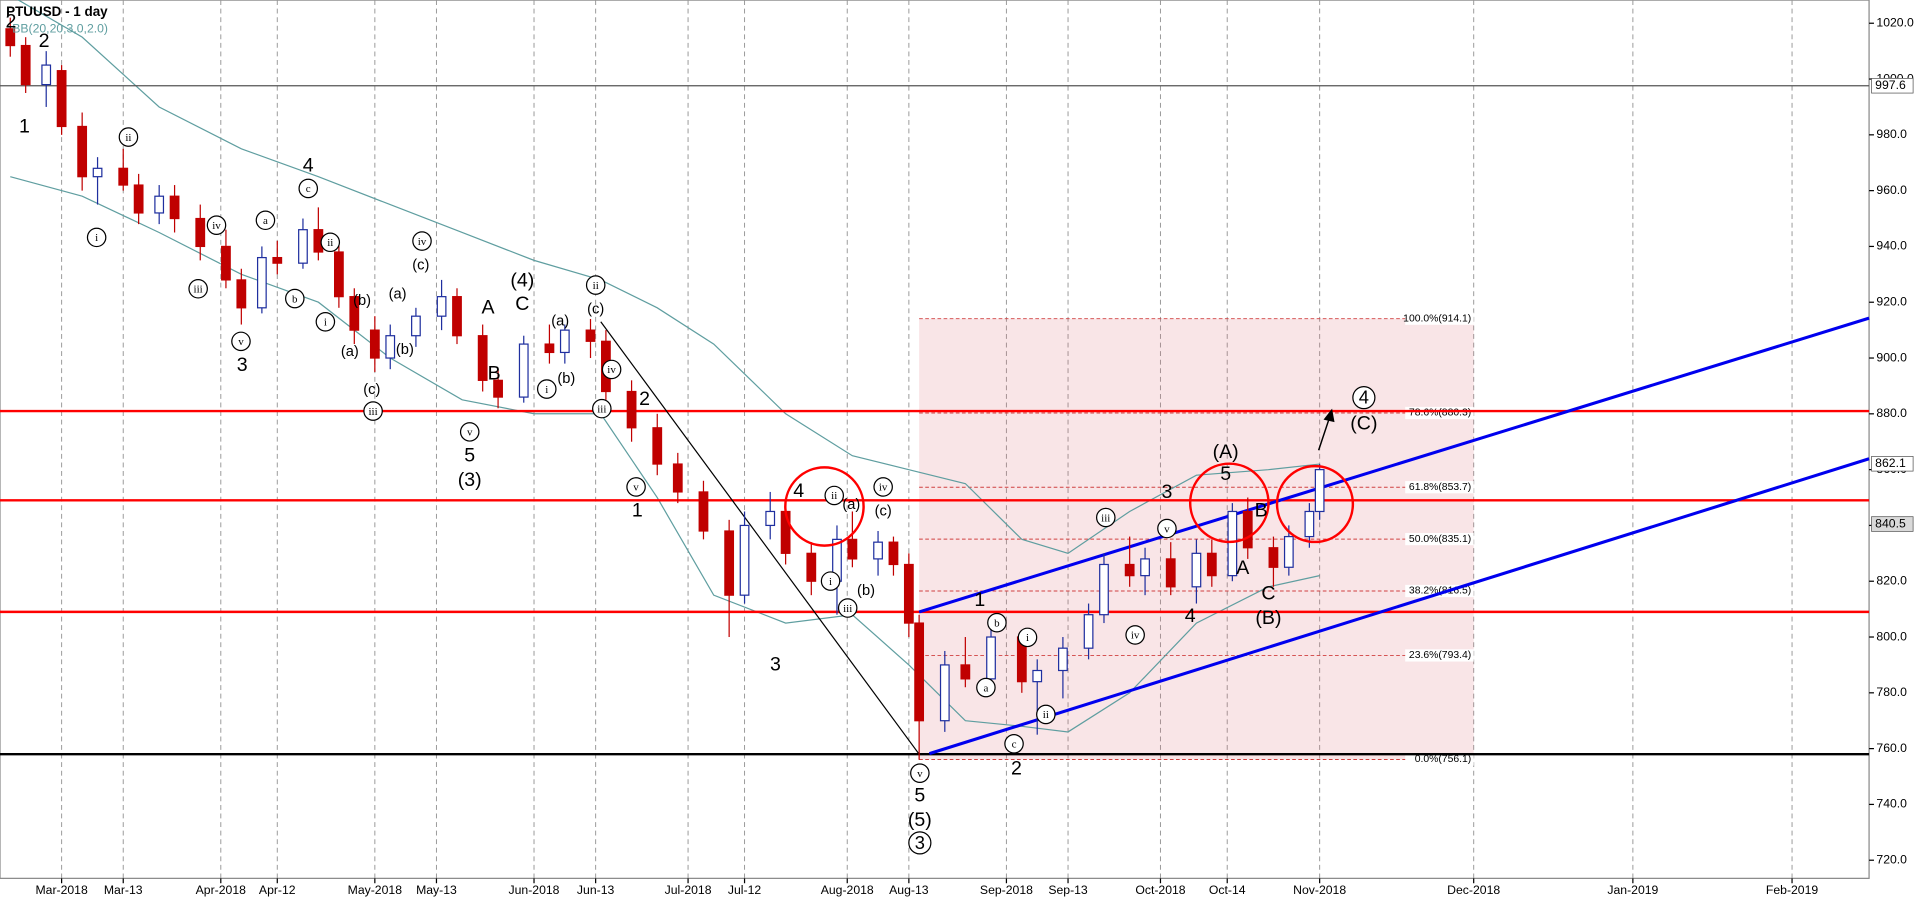 The height and width of the screenshot is (898, 1918). What do you see at coordinates (1891, 246) in the screenshot?
I see `y-tick-label: 940.0` at bounding box center [1891, 246].